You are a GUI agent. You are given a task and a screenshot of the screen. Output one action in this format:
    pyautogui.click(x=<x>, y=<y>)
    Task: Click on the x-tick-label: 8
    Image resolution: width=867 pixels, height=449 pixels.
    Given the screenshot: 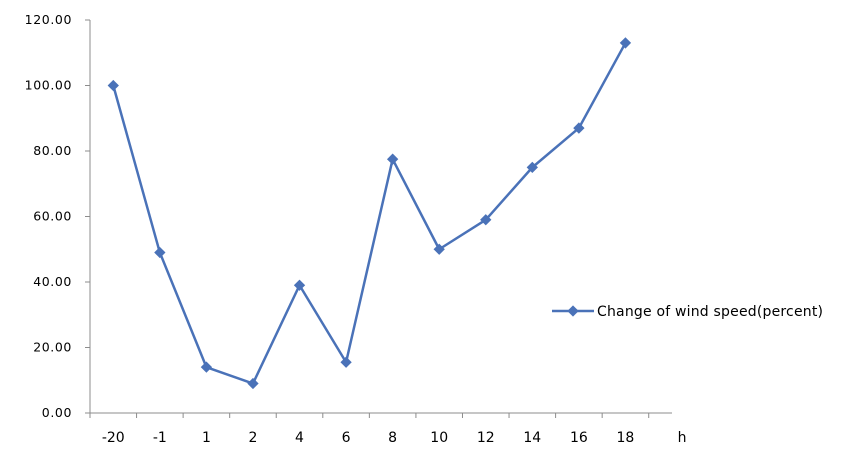 What is the action you would take?
    pyautogui.click(x=392, y=437)
    